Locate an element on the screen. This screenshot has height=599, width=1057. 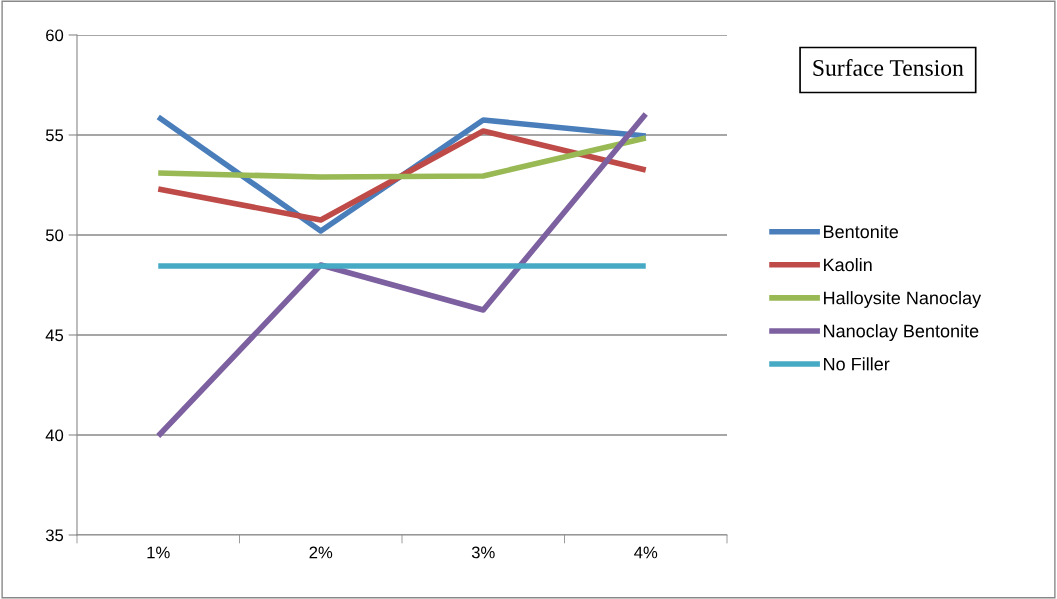
y-tick-label: 40 is located at coordinates (54, 435).